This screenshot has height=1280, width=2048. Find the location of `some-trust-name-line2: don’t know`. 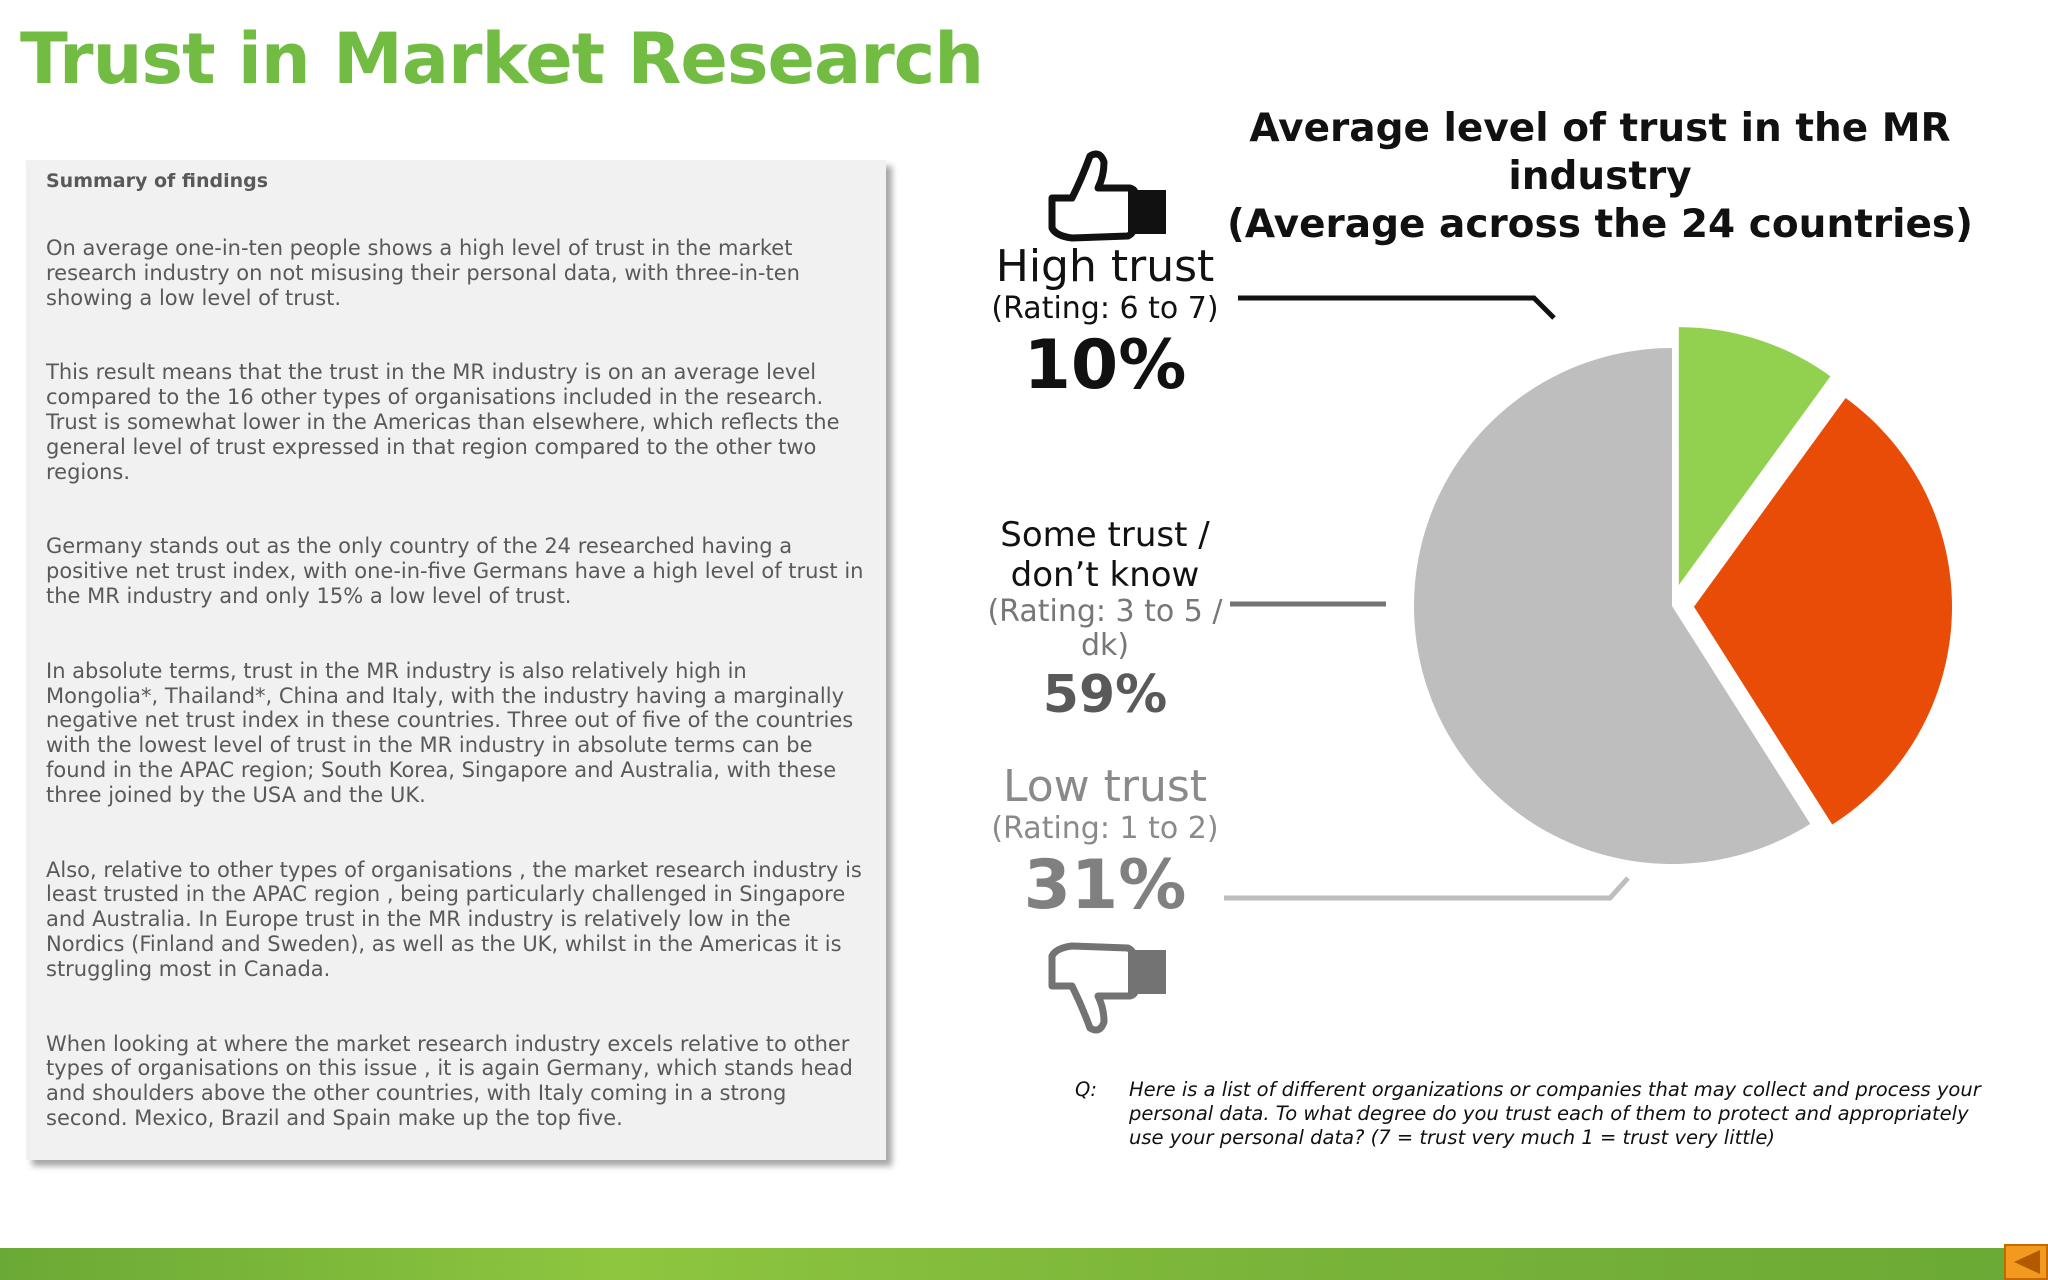

some-trust-name-line2: don’t know is located at coordinates (1105, 575).